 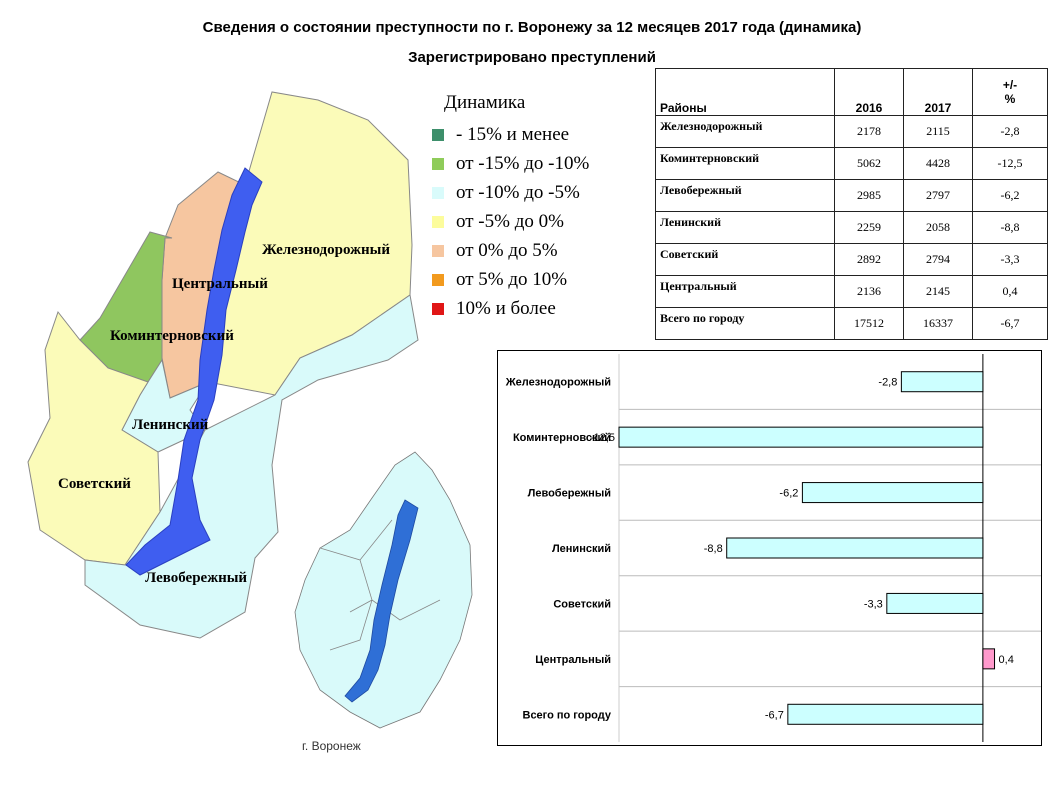 What do you see at coordinates (938, 291) in the screenshot?
I see `cell-2017: 2145` at bounding box center [938, 291].